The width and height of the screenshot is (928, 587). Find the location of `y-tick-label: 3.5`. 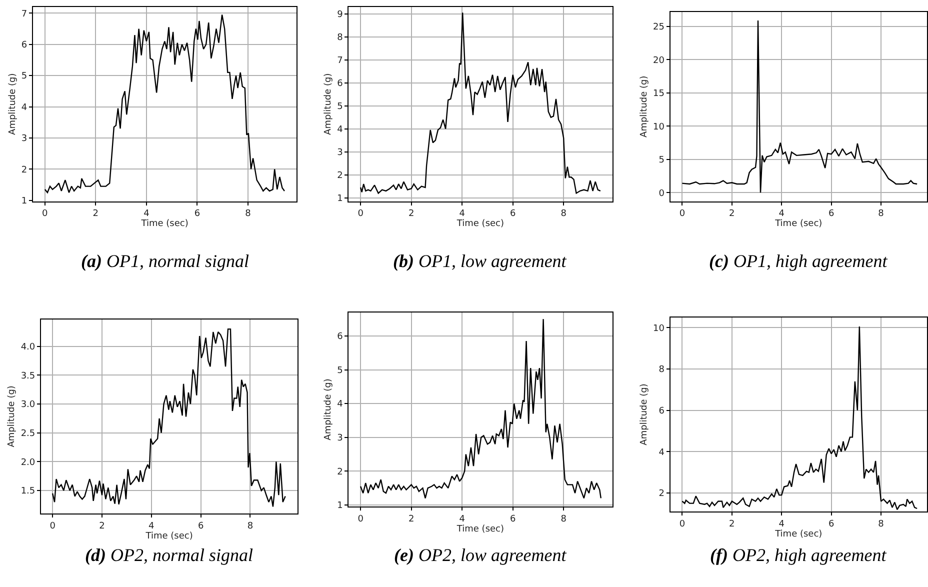

y-tick-label: 3.5 is located at coordinates (28, 376).